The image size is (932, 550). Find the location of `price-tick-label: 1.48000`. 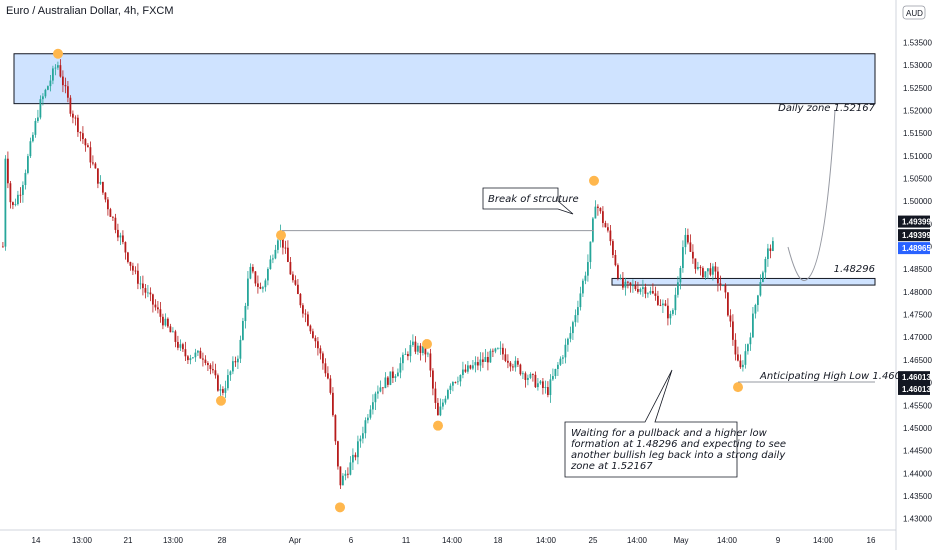

price-tick-label: 1.48000 is located at coordinates (917, 292).